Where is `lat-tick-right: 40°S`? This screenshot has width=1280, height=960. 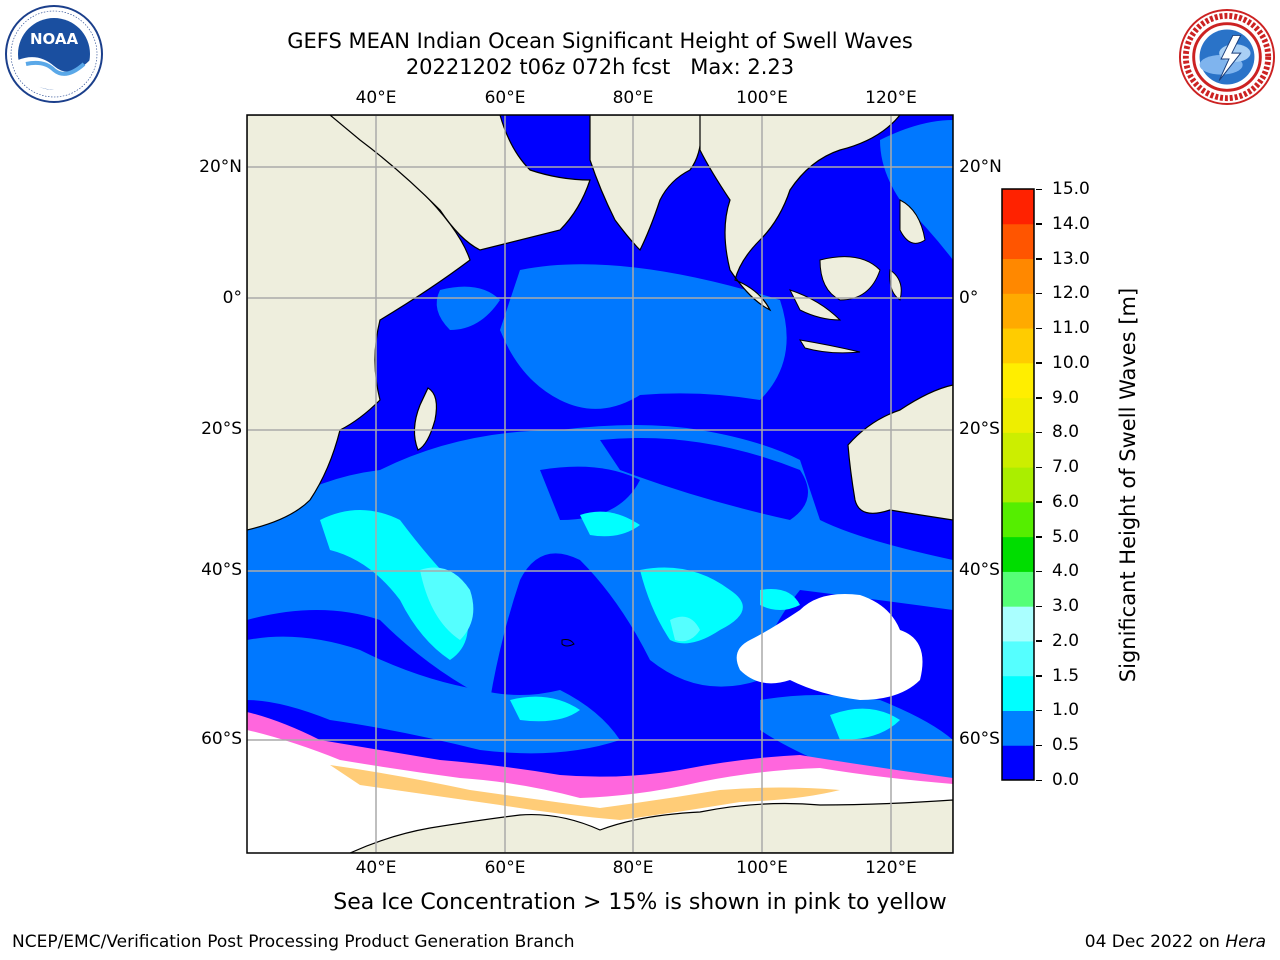 lat-tick-right: 40°S is located at coordinates (979, 570).